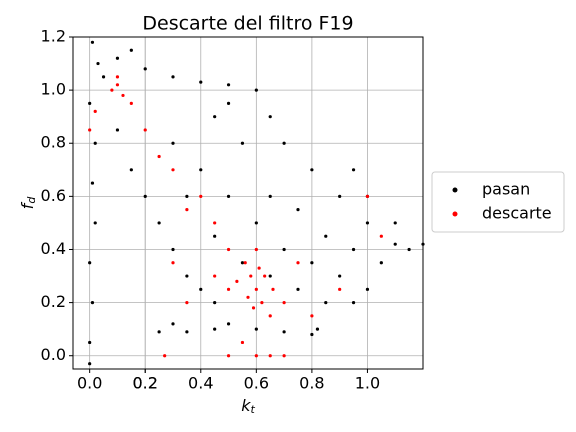 The image size is (576, 432). I want to click on legend-box, so click(498, 202).